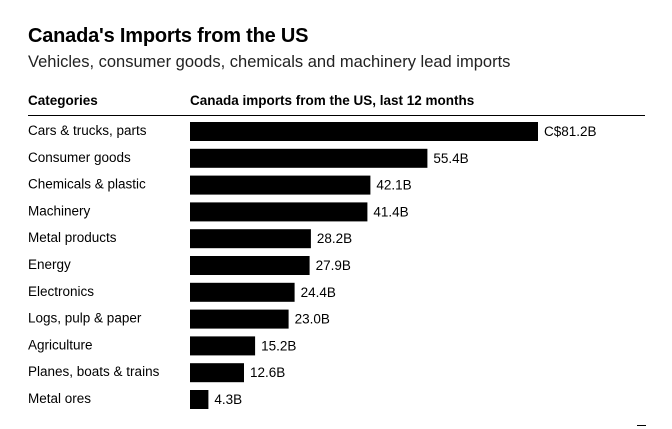 This screenshot has height=429, width=672. I want to click on category-label-cars-trucks-parts: Cars & trucks, parts, so click(87, 130).